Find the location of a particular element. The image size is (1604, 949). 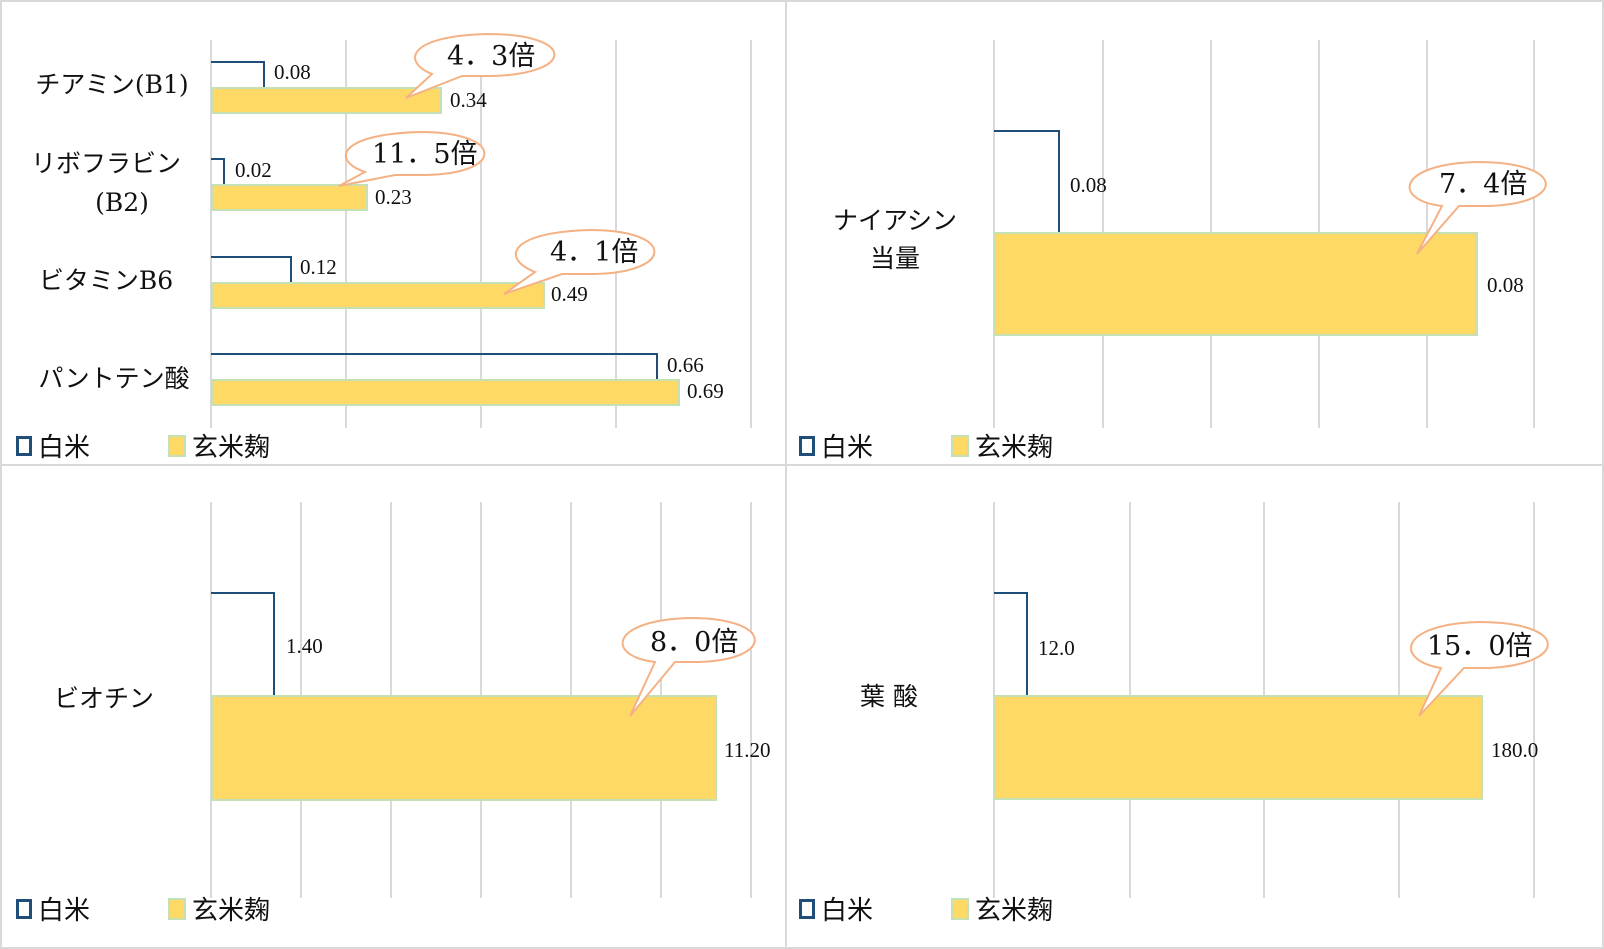

category-label: ビタミンB6 is located at coordinates (106, 280).